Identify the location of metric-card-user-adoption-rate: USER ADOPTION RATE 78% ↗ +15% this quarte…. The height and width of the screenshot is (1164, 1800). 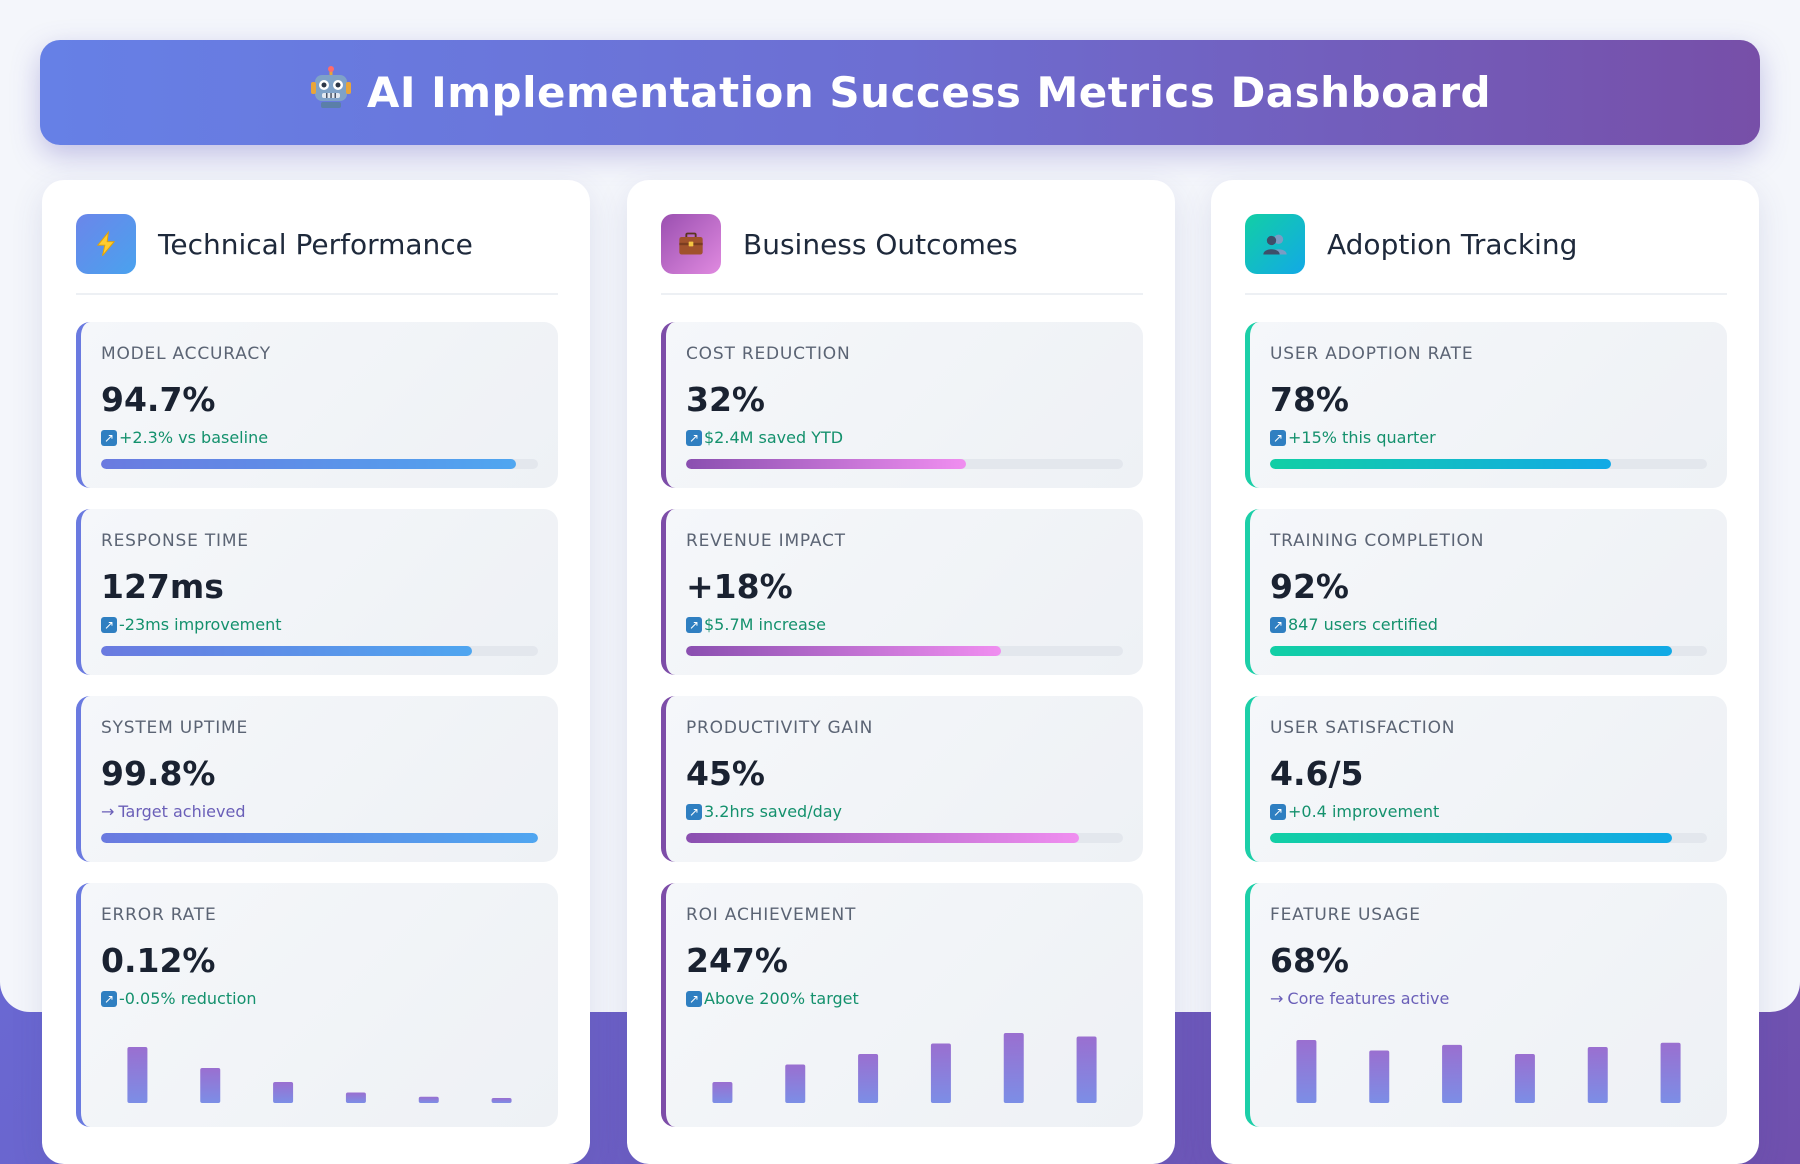
(1486, 405).